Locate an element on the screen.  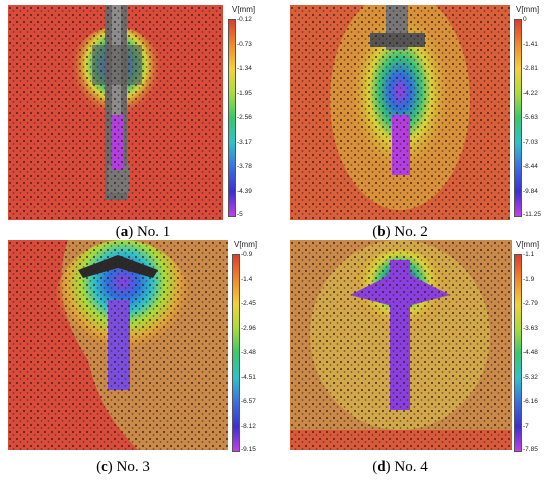
scale-tick: -3.17 is located at coordinates (244, 142).